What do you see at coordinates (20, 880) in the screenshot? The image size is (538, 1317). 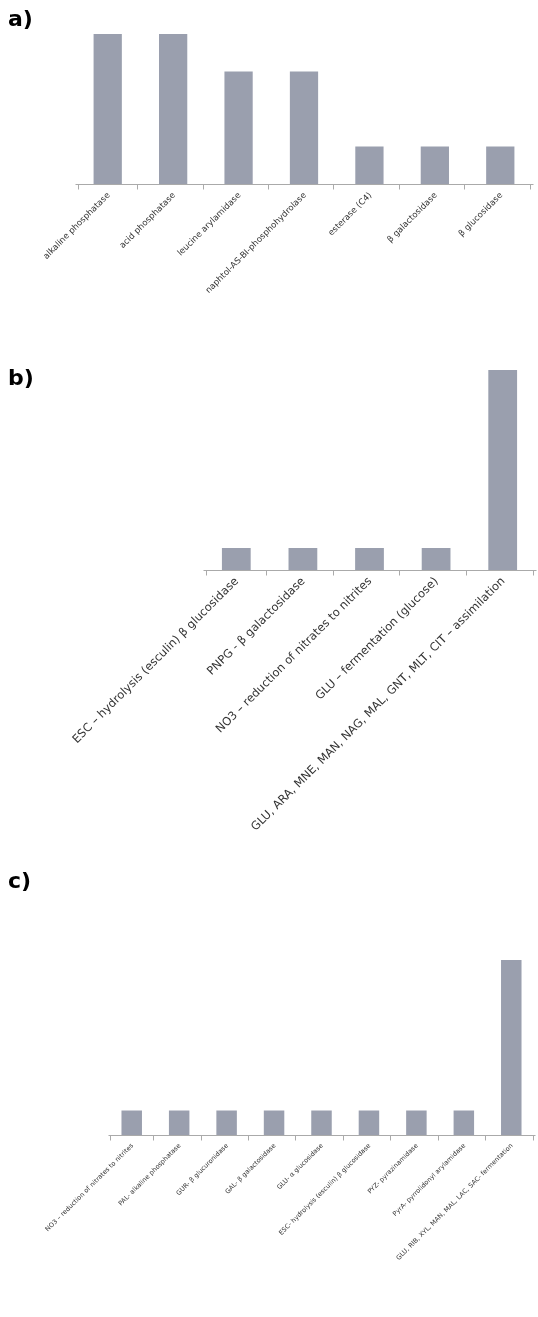 I see `chart-title: c)` at bounding box center [20, 880].